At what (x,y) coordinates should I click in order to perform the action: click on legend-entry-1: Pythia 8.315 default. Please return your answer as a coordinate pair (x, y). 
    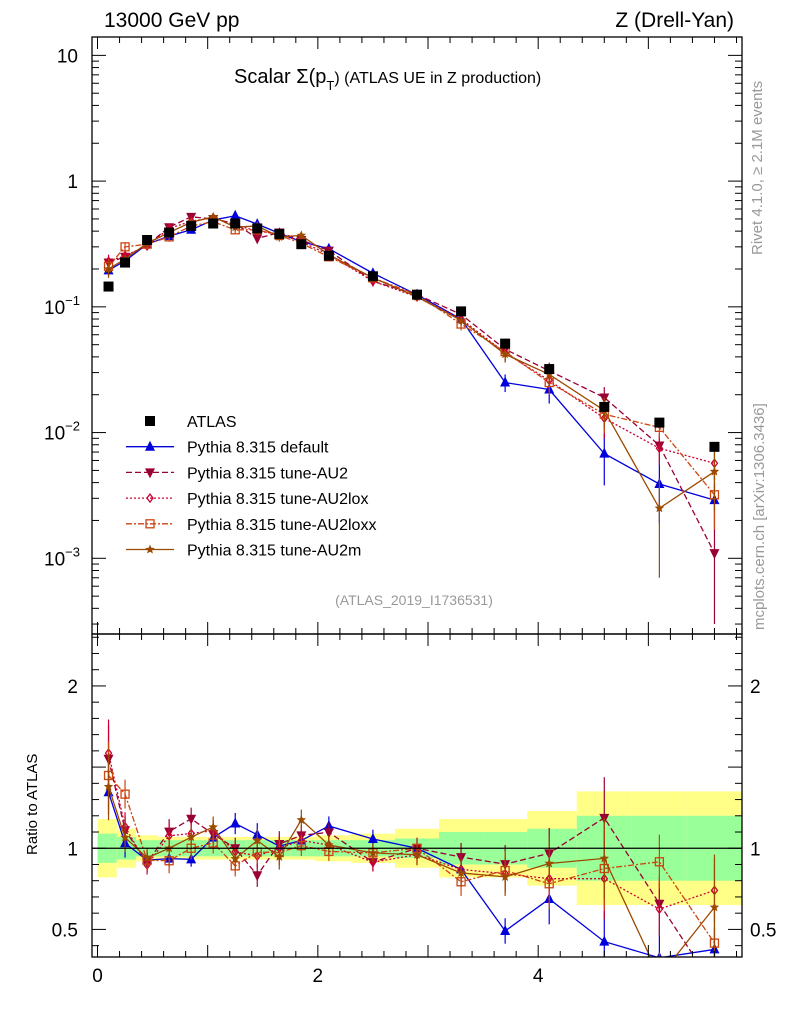
    Looking at the image, I should click on (227, 448).